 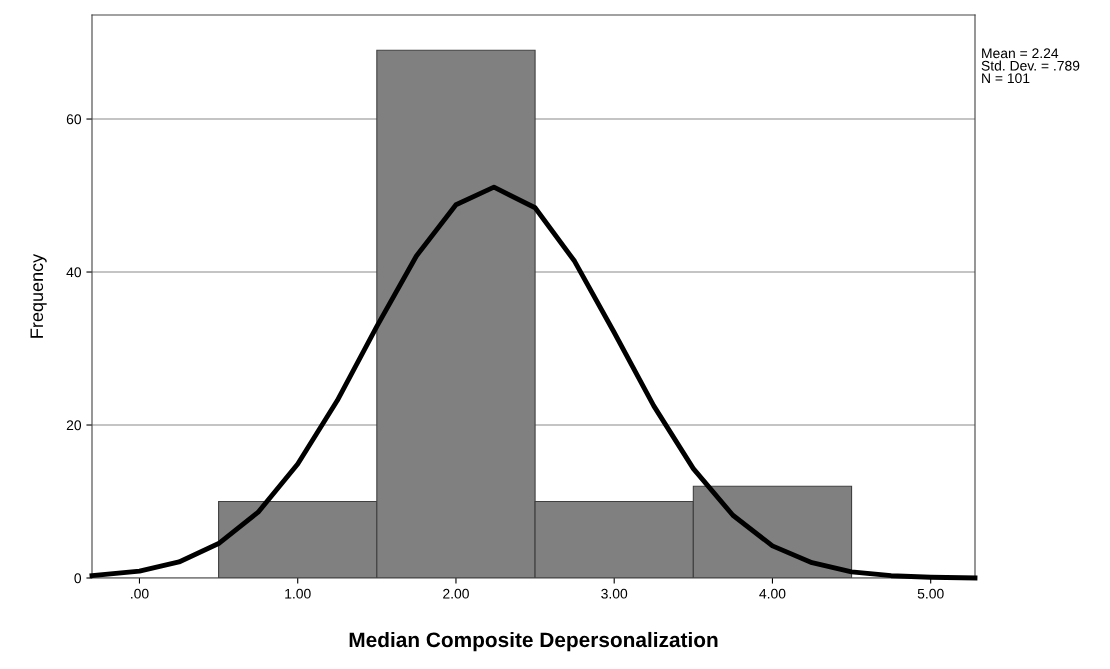 What do you see at coordinates (38, 295) in the screenshot?
I see `y-axis-title: Frequency` at bounding box center [38, 295].